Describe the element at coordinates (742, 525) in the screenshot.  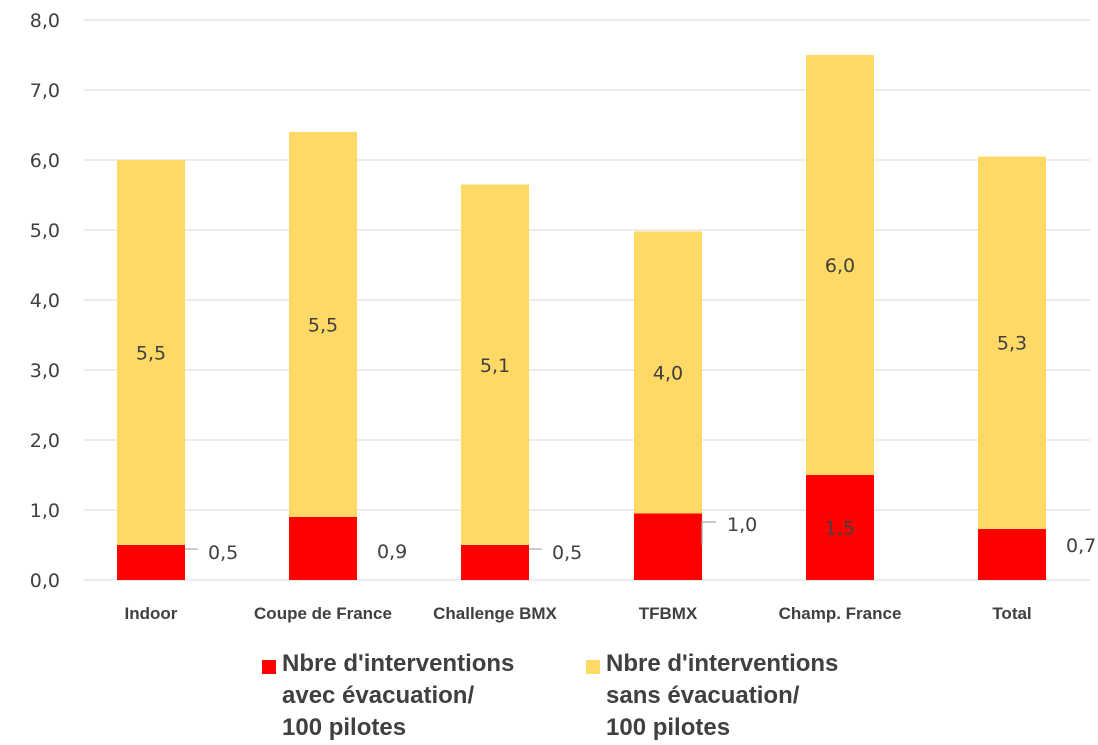
I see `data-label-avec-evacuation: 1,0` at that location.